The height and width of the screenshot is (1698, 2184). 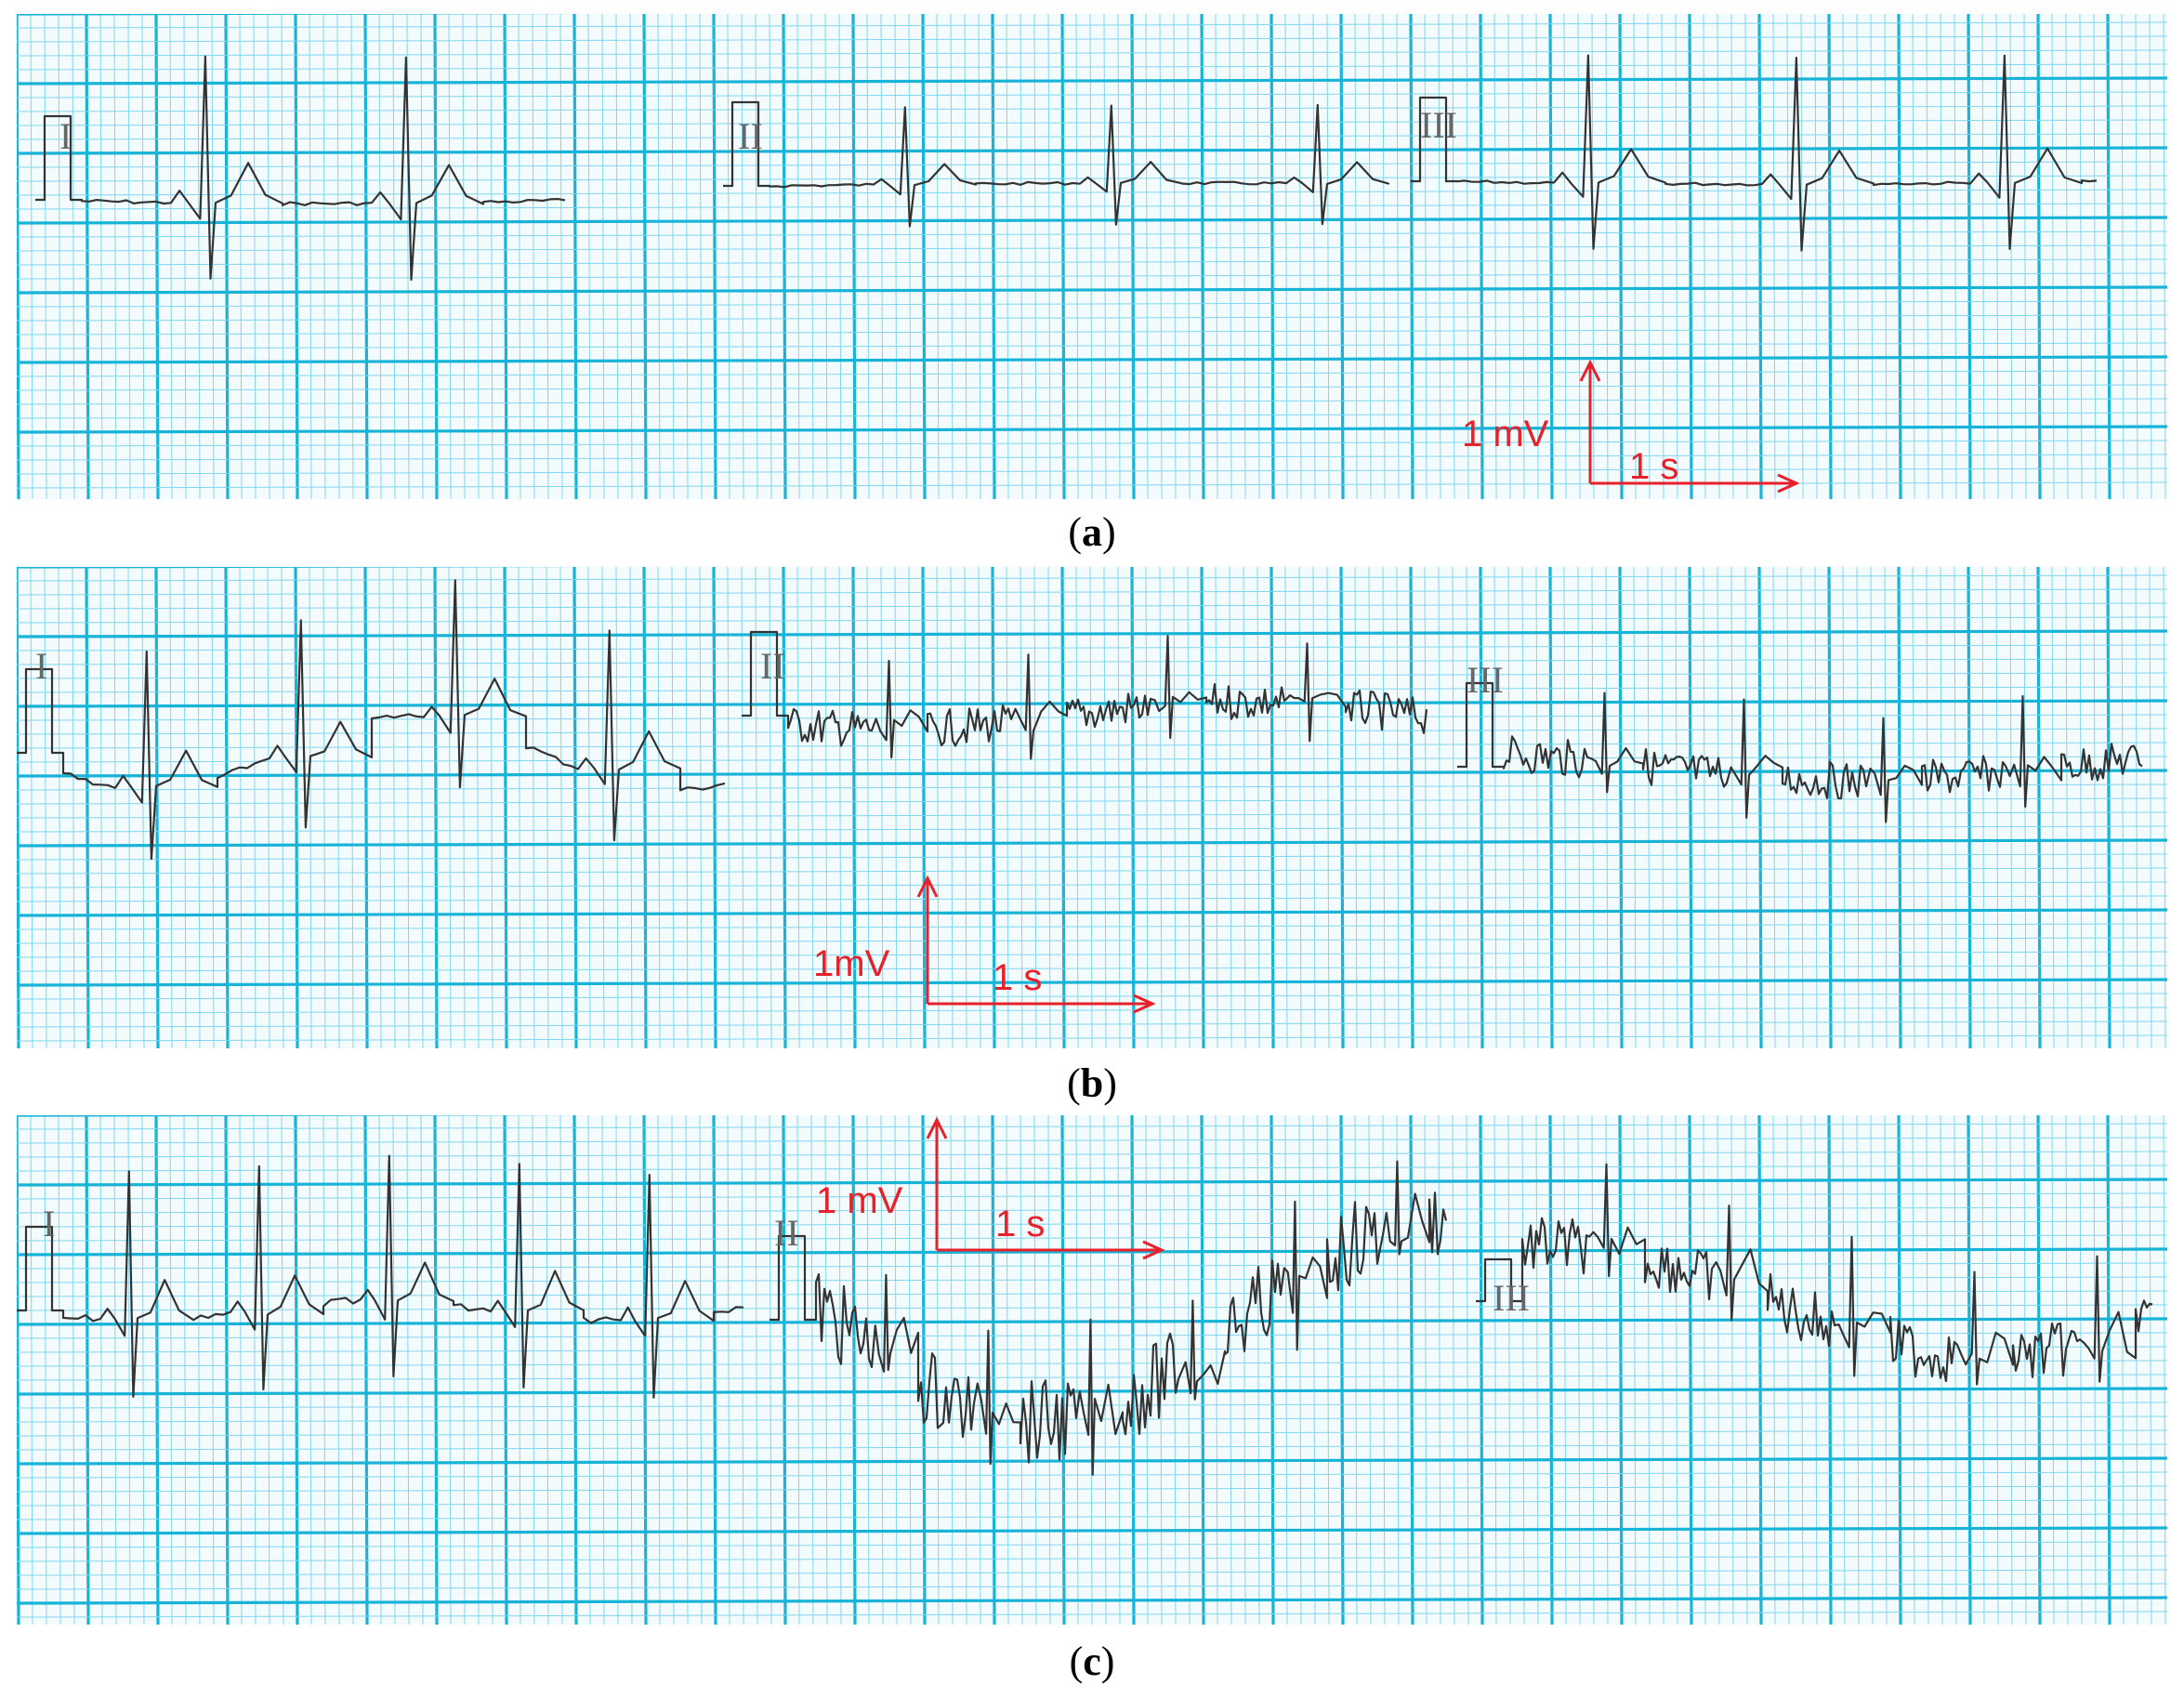 What do you see at coordinates (1631, 427) in the screenshot?
I see `scale-bar-a: 1 mV 1 s` at bounding box center [1631, 427].